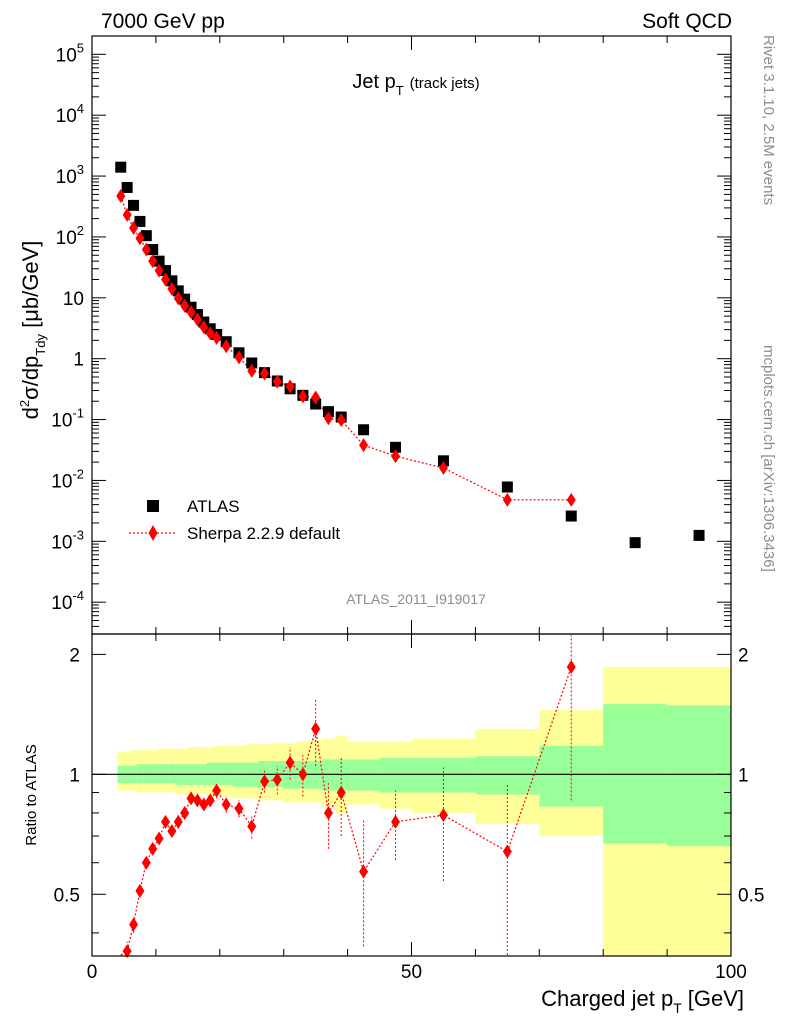  Describe the element at coordinates (263, 533) in the screenshot. I see `legend-sherpa-label: Sherpa 2.2.9 default` at that location.